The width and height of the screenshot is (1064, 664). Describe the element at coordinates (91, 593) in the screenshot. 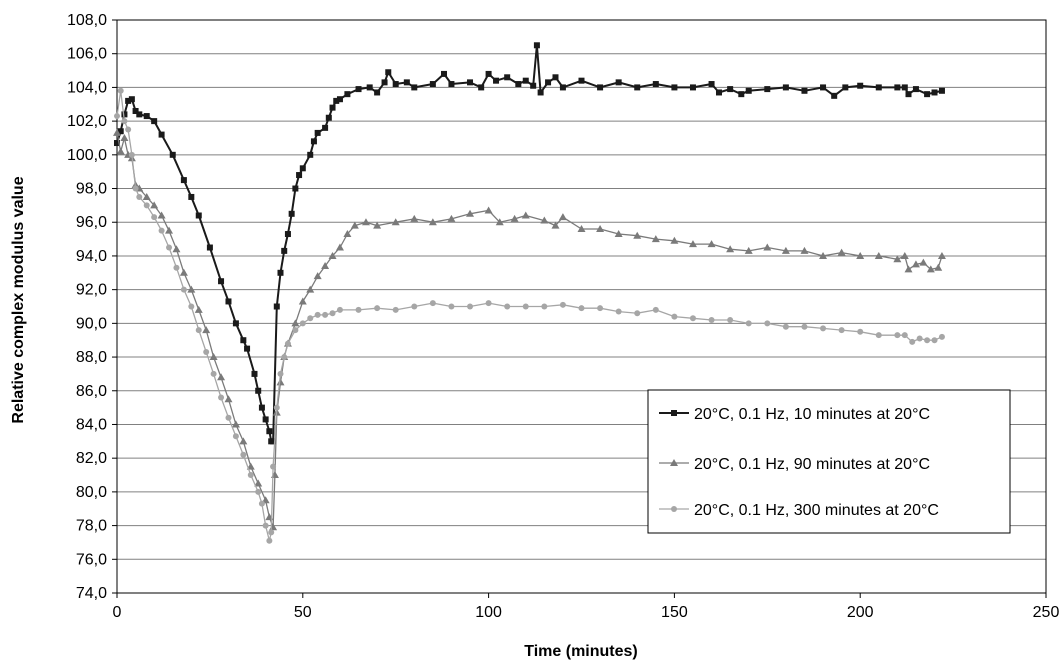

I see `y-tick-label: 74,0` at that location.